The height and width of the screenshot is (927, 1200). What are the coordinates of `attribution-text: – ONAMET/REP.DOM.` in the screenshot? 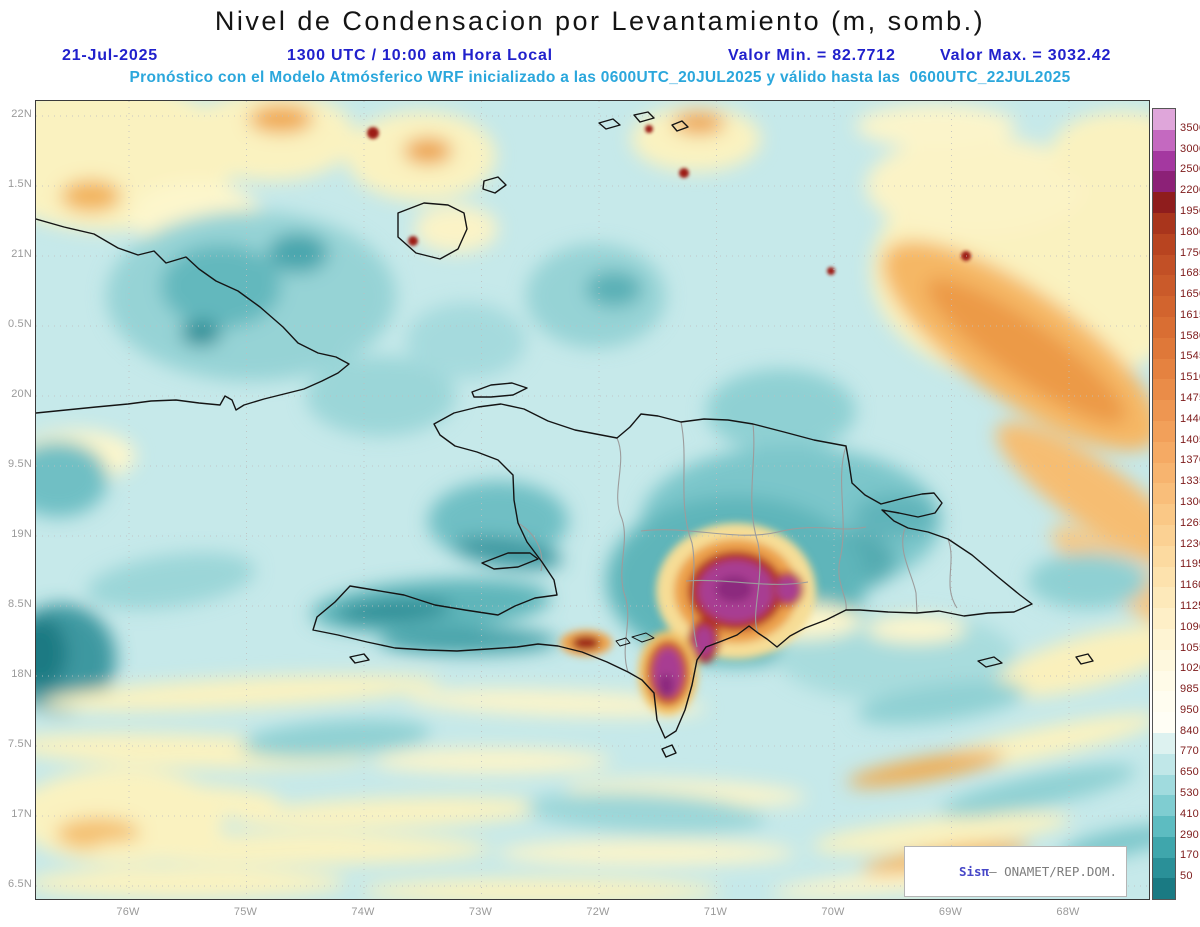 It's located at (1053, 871).